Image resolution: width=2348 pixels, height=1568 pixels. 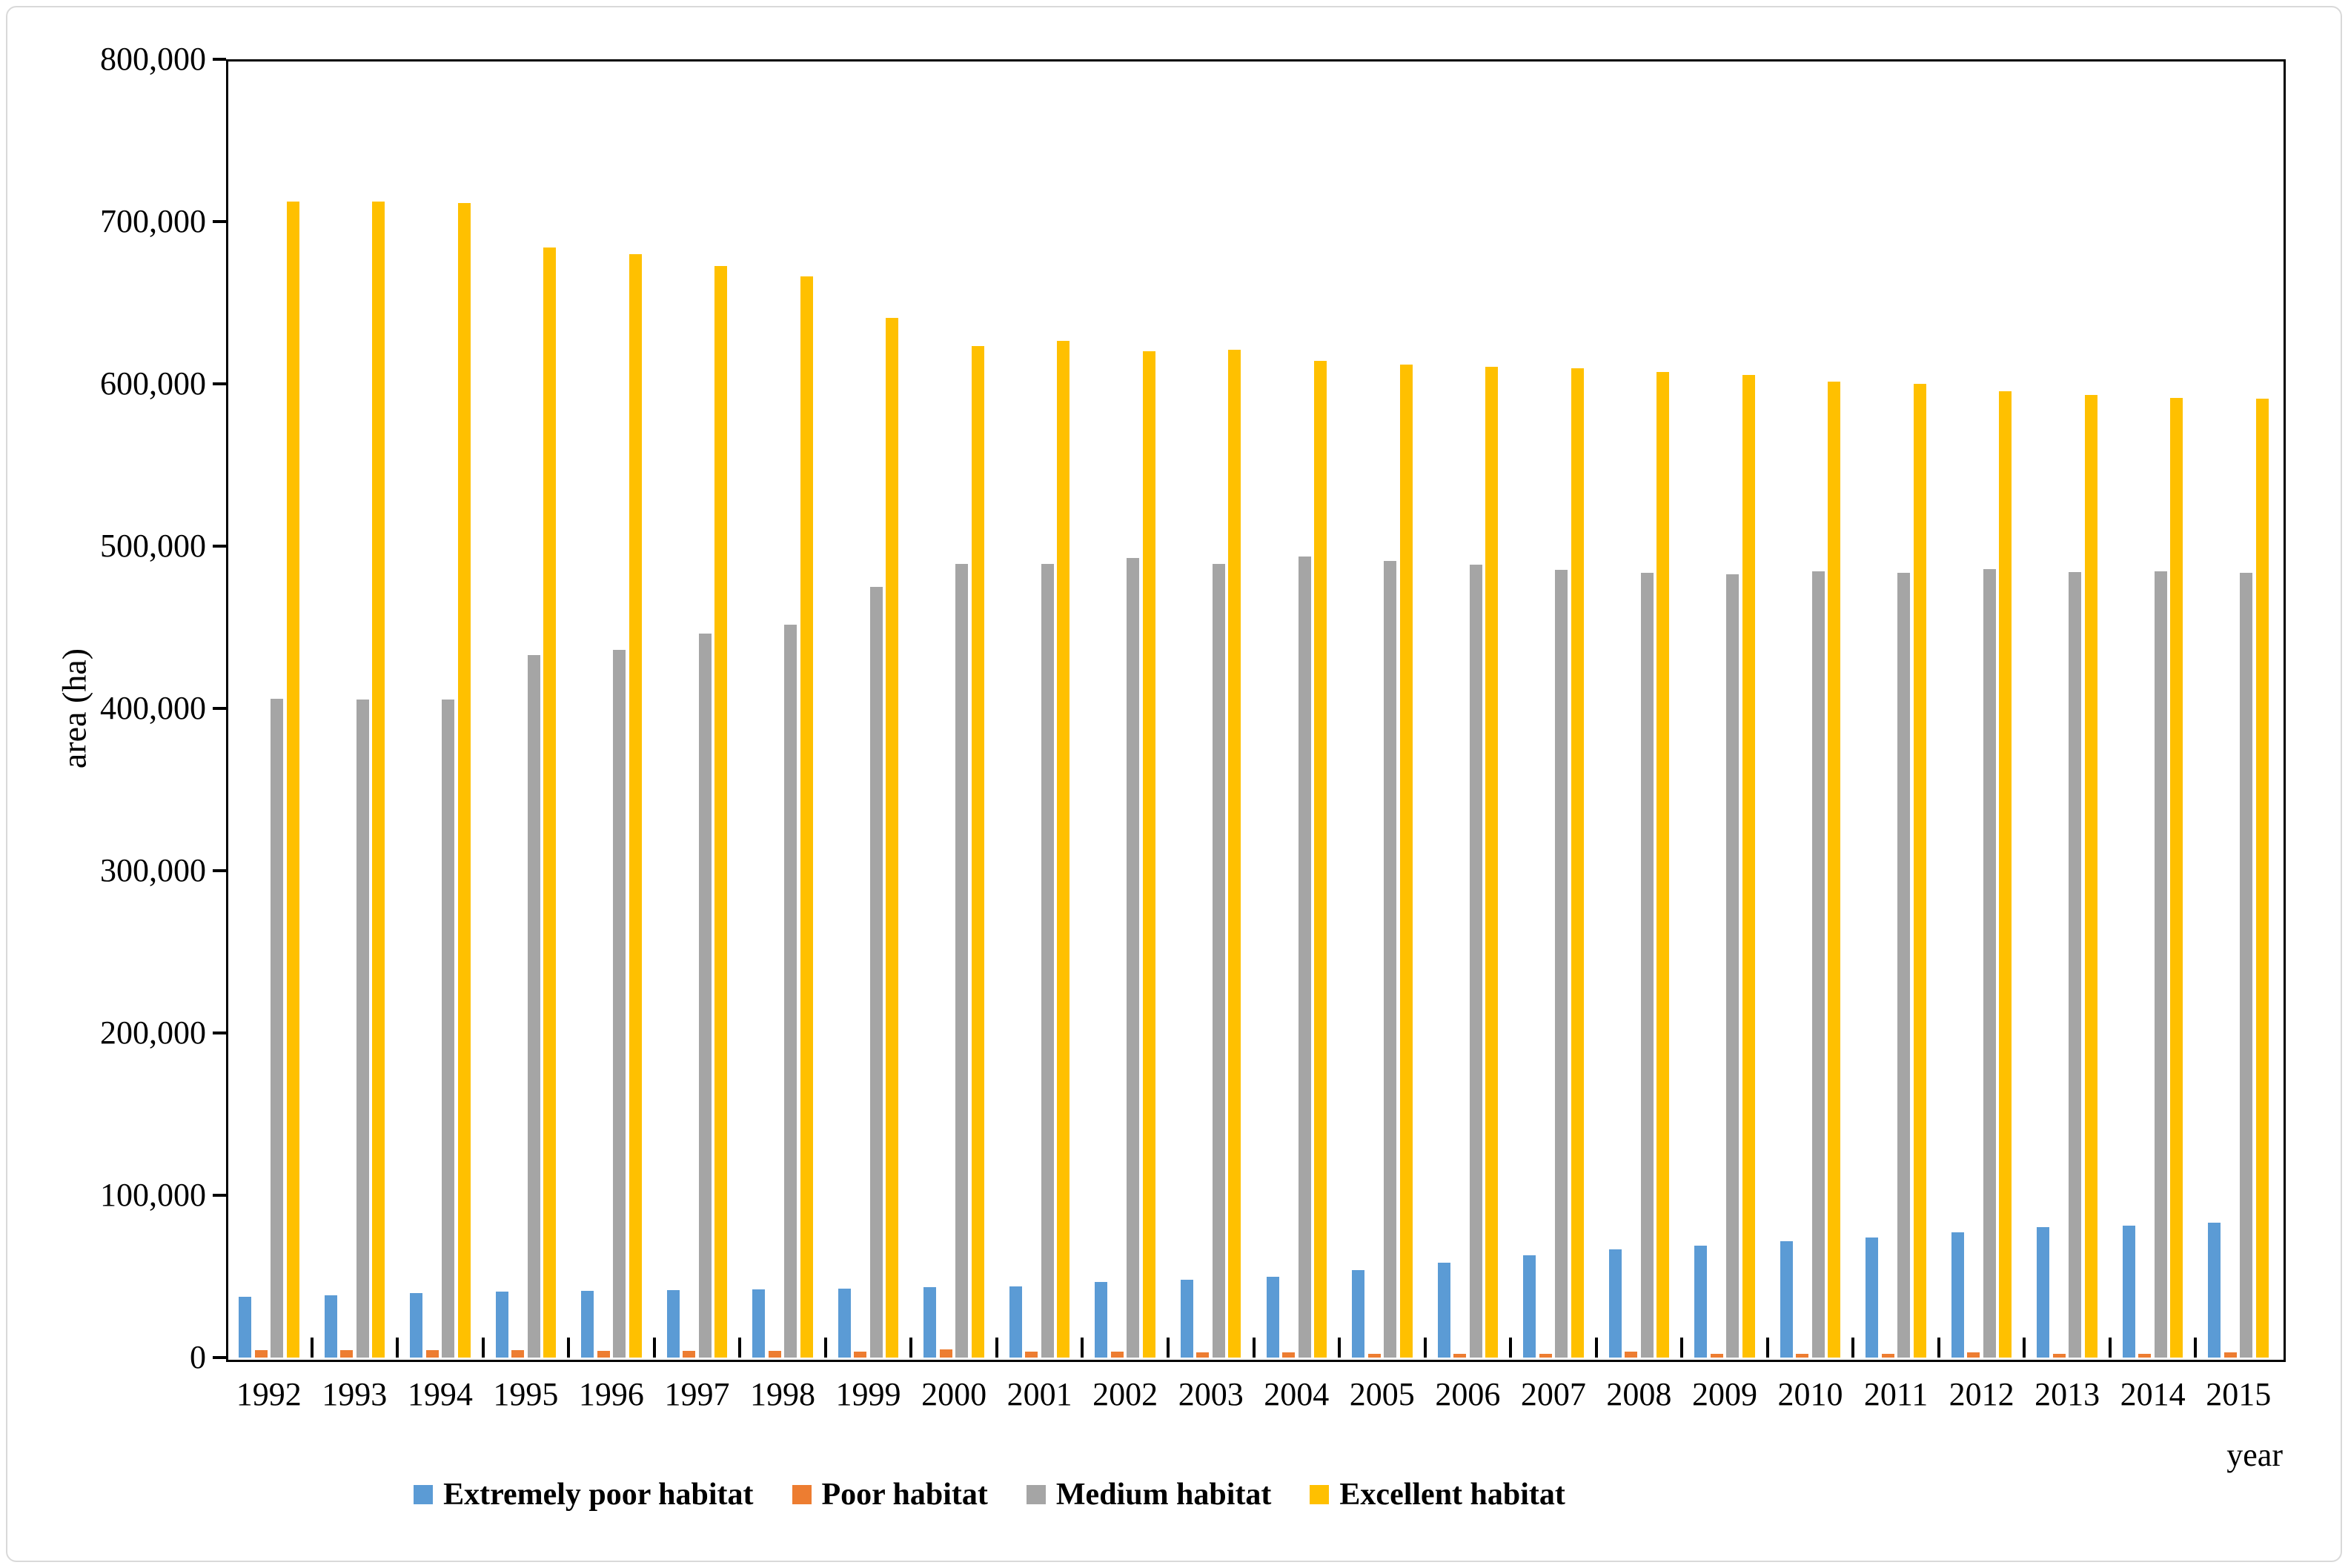 I want to click on x-tick-label-2008: 2008, so click(x=1639, y=1394).